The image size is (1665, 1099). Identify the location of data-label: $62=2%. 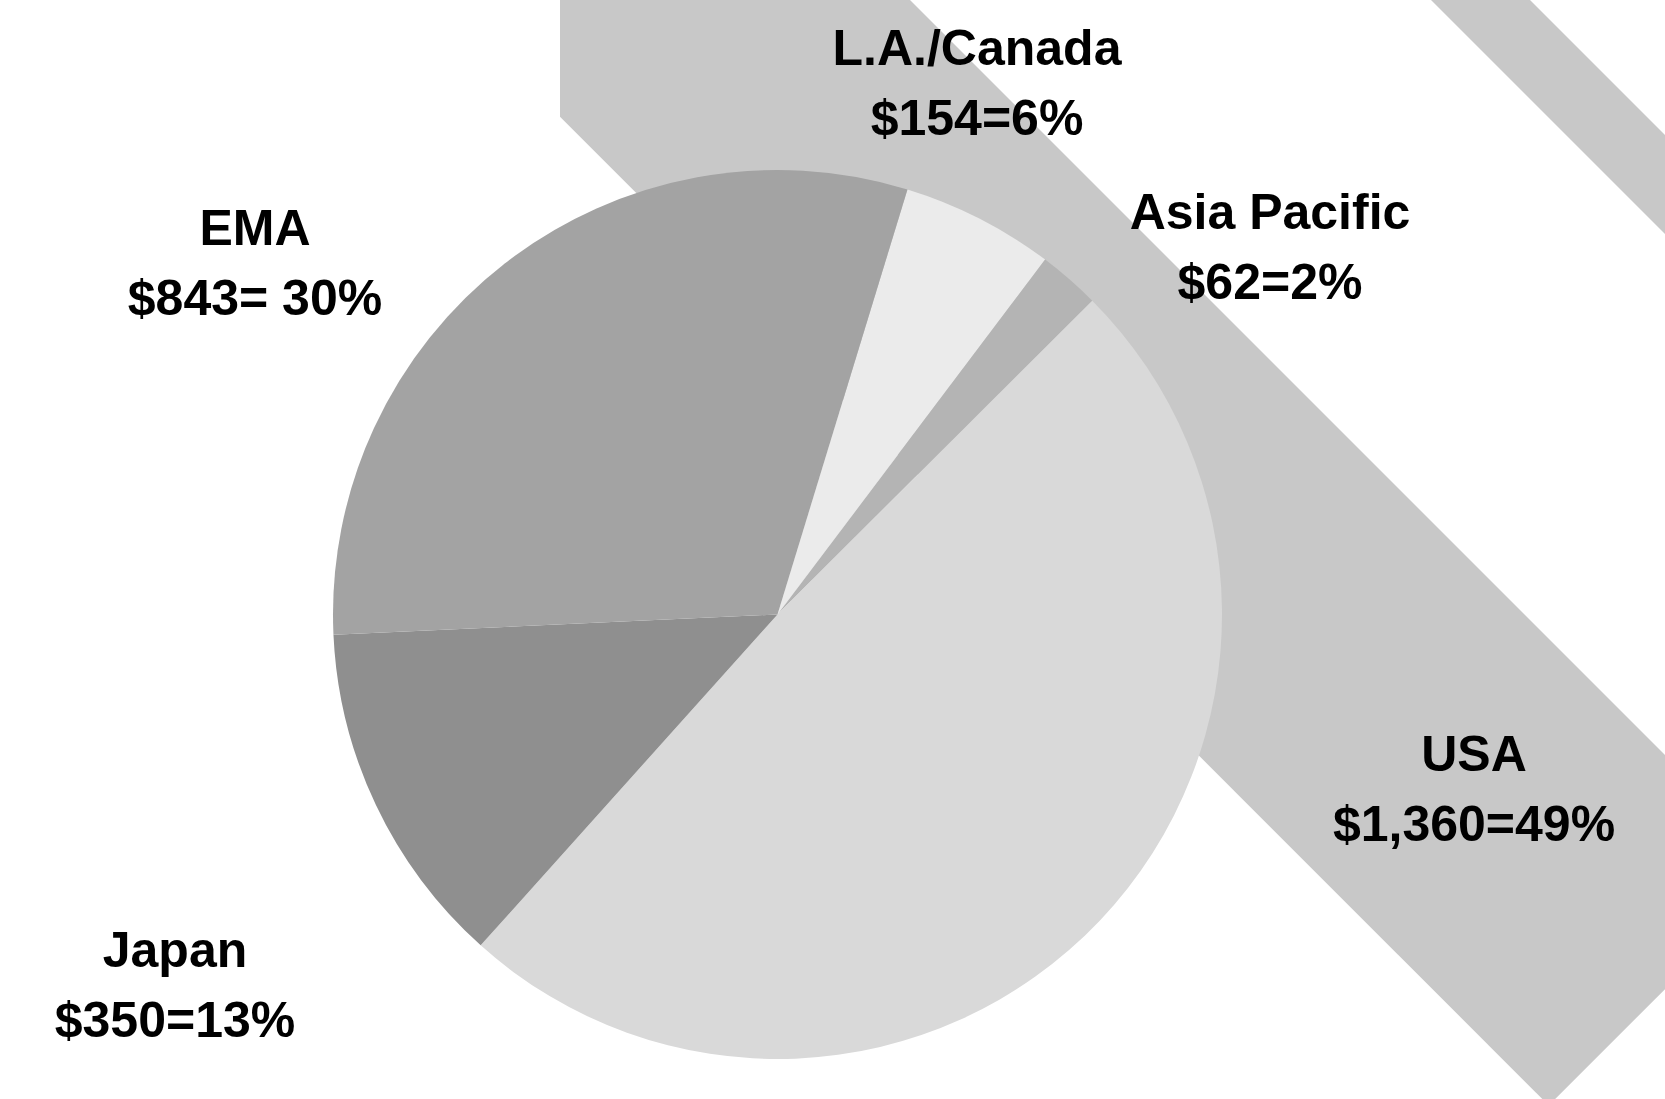
(1270, 281).